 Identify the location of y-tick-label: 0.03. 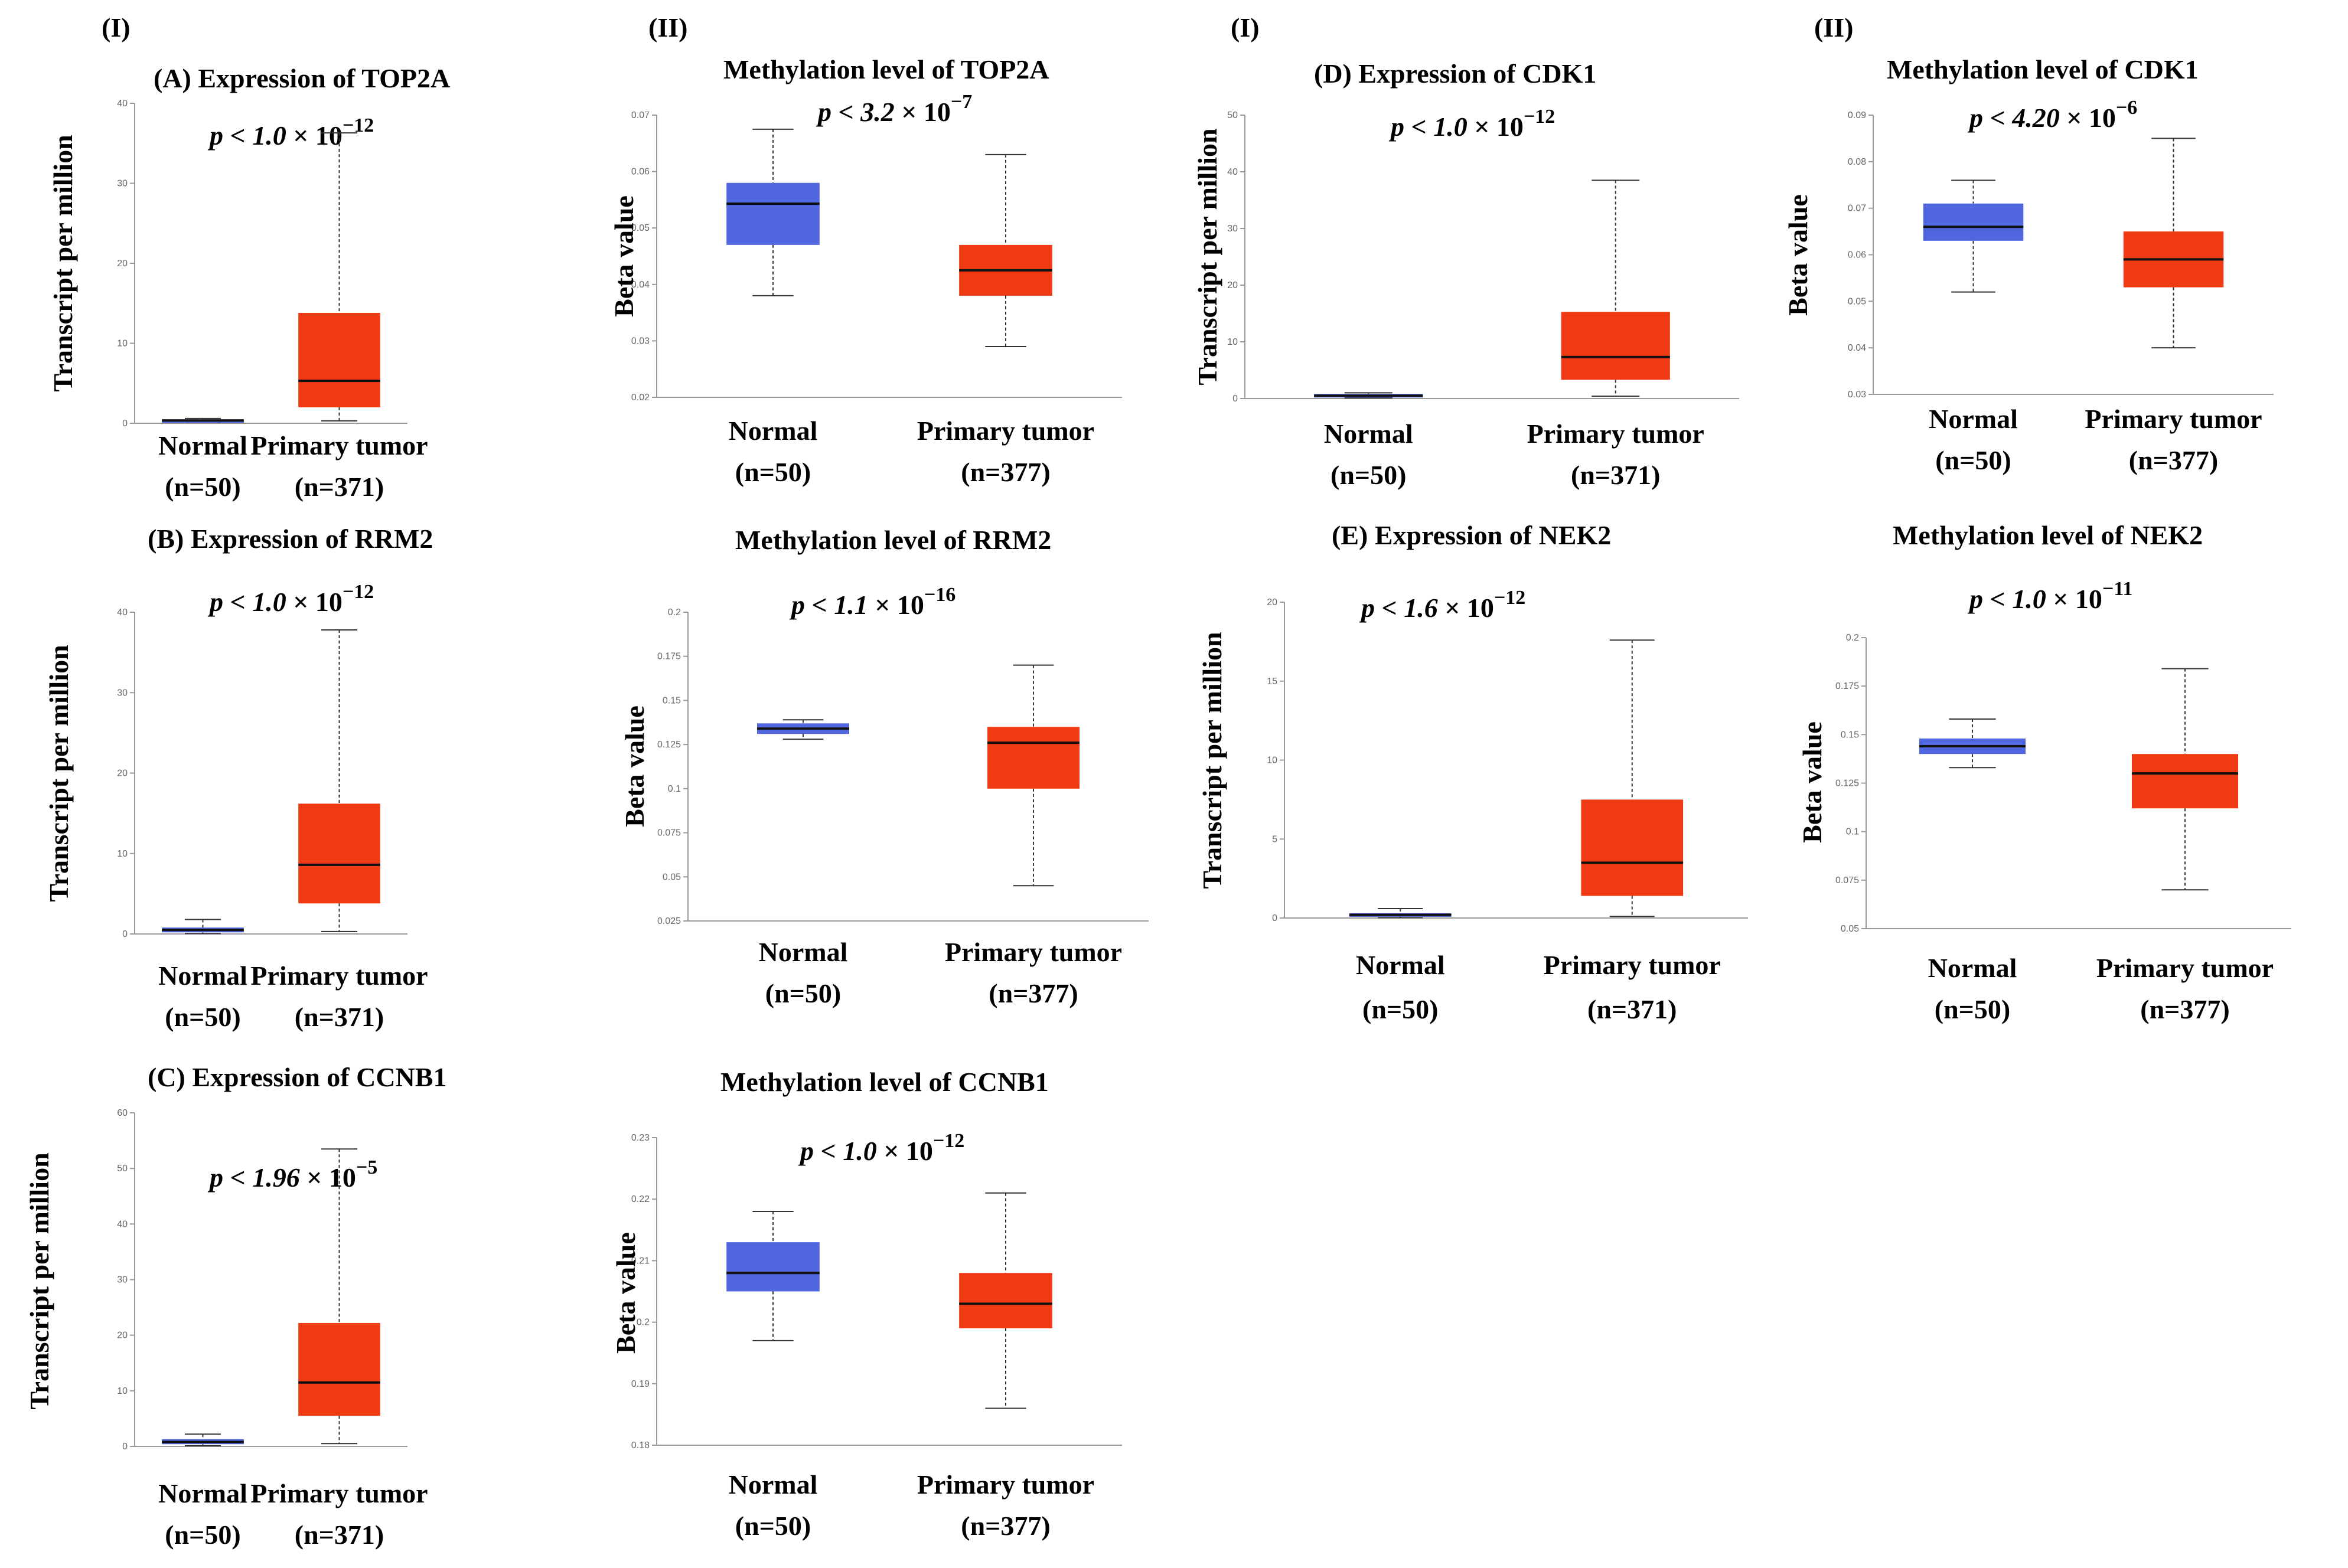
(641, 341).